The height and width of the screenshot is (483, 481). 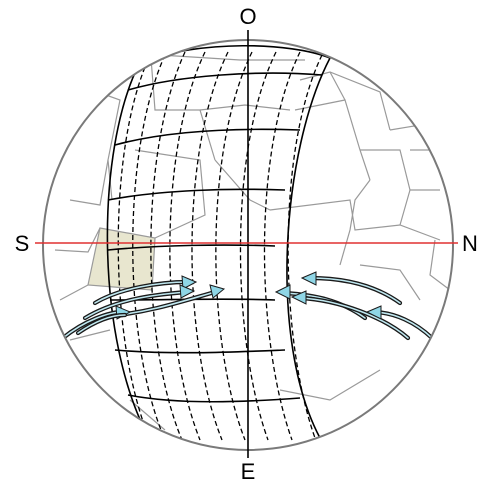 What do you see at coordinates (247, 16) in the screenshot?
I see `label-top: O` at bounding box center [247, 16].